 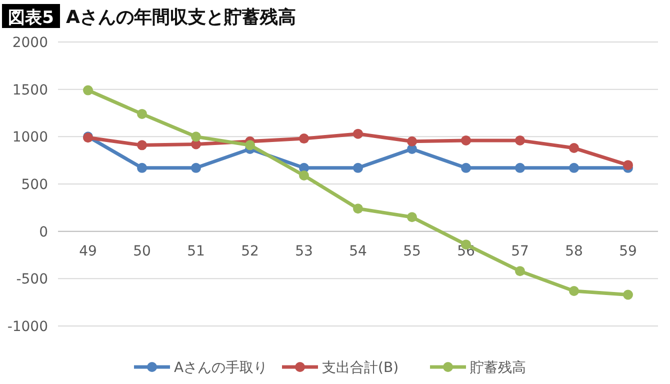 What do you see at coordinates (181, 17) in the screenshot?
I see `chart-title: Aさんの年間収支と貯蓄残高` at bounding box center [181, 17].